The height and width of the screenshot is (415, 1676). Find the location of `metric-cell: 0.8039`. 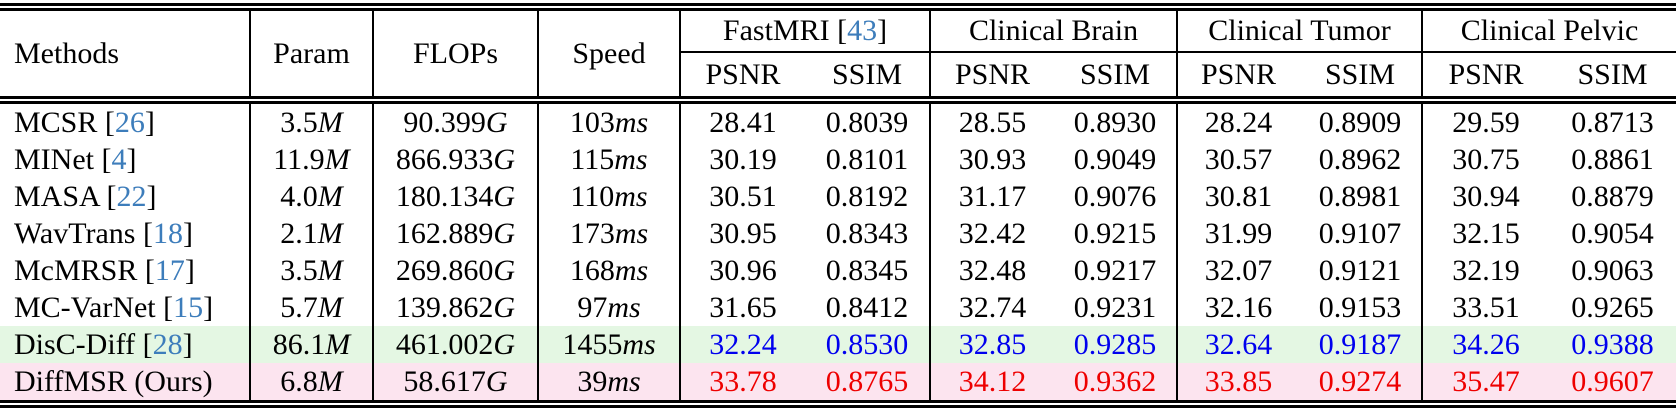

metric-cell: 0.8039 is located at coordinates (867, 122).